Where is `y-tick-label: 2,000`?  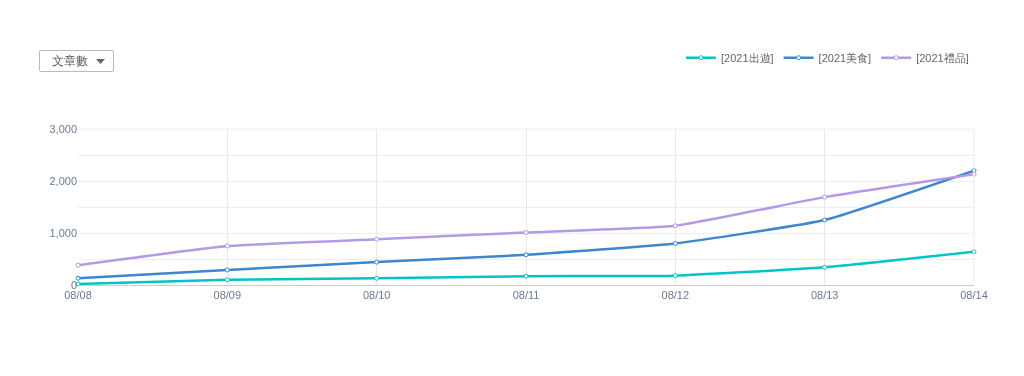 y-tick-label: 2,000 is located at coordinates (63, 180).